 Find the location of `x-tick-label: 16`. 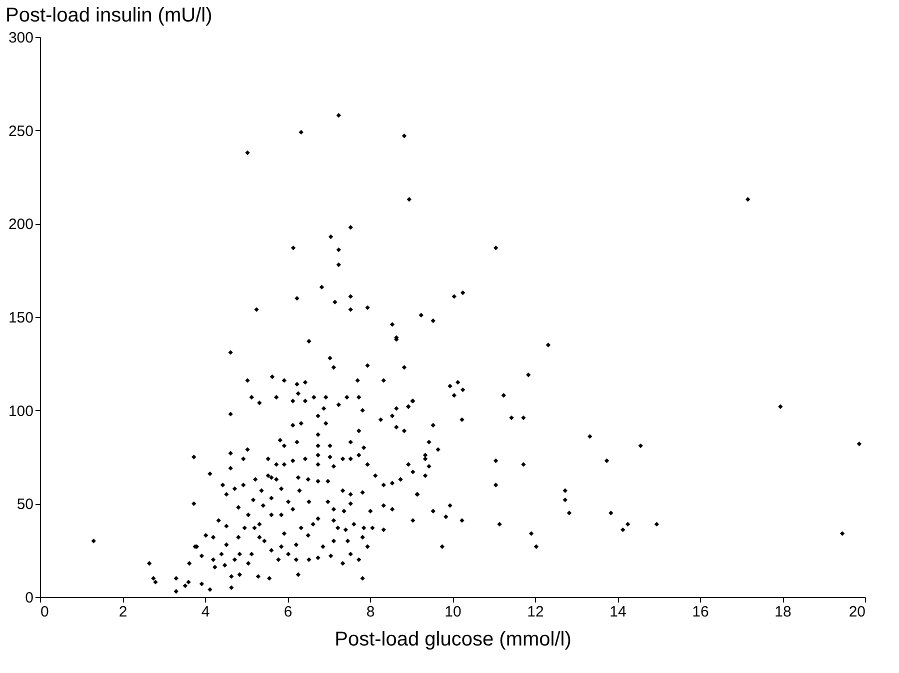

x-tick-label: 16 is located at coordinates (700, 612).